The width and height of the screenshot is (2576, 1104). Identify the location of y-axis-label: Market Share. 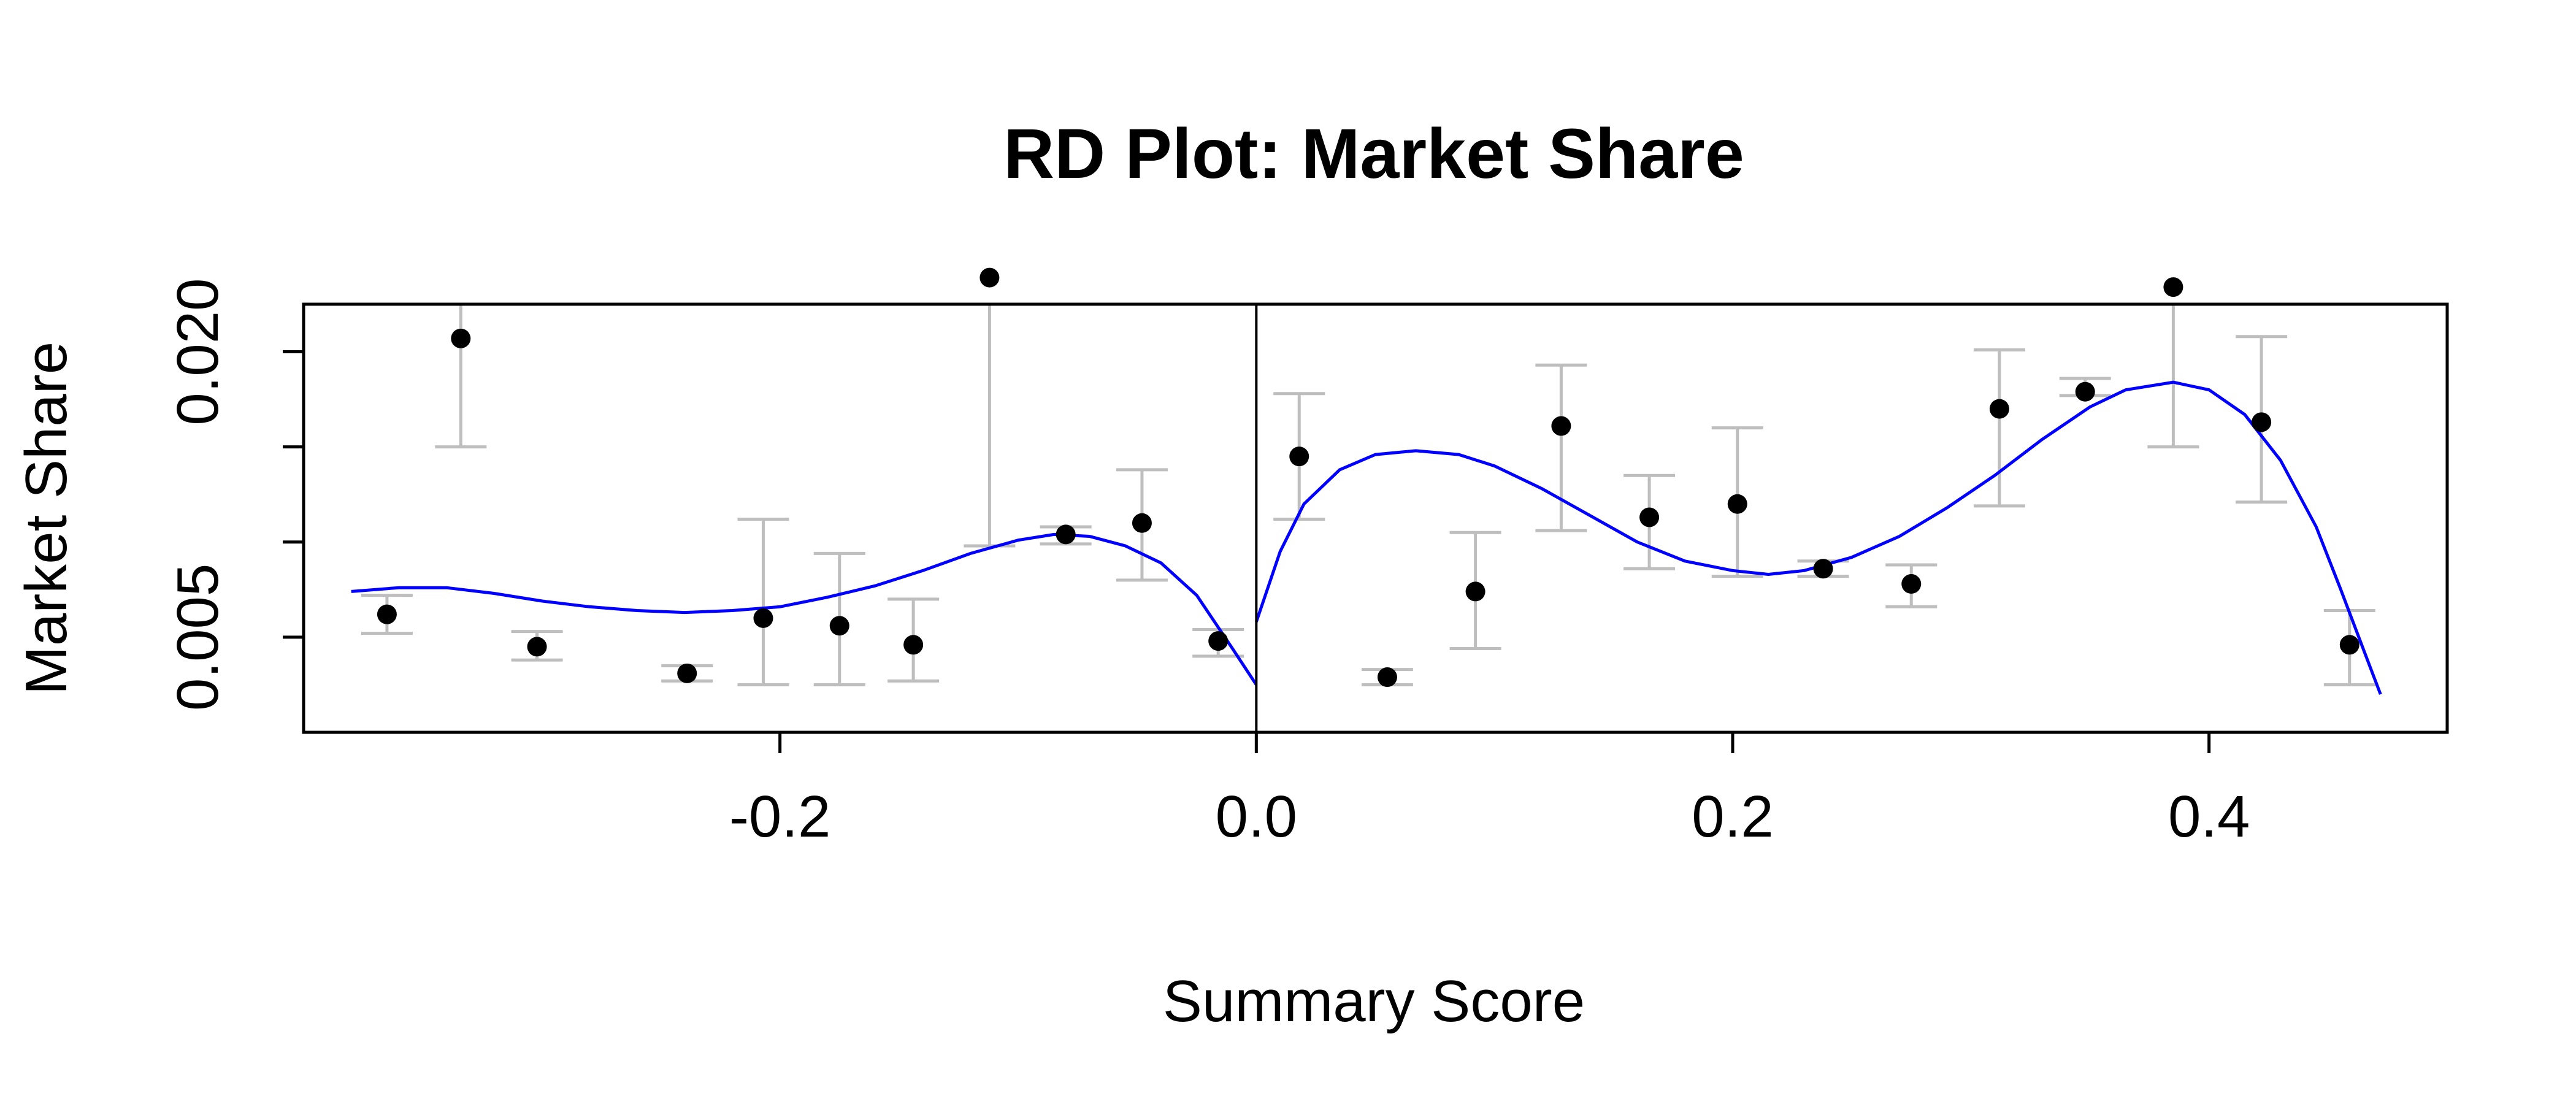
(46, 518).